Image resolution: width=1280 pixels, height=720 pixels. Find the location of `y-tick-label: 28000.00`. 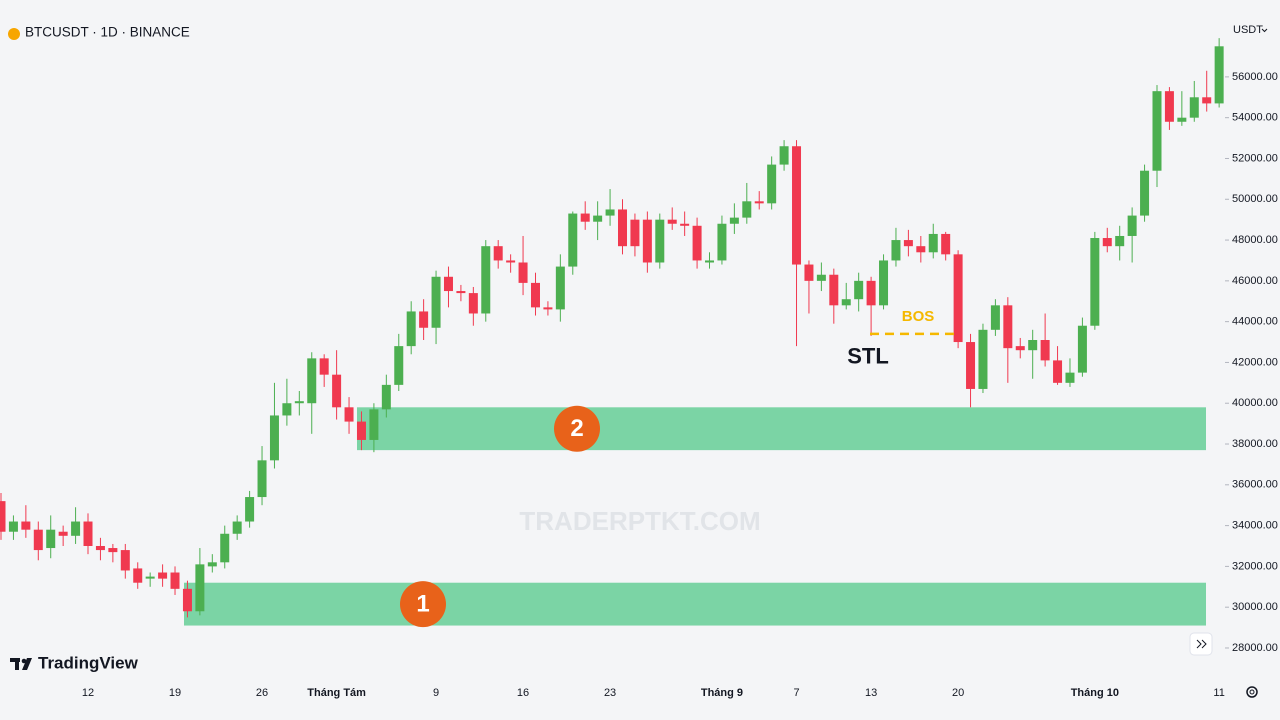

y-tick-label: 28000.00 is located at coordinates (1255, 648).